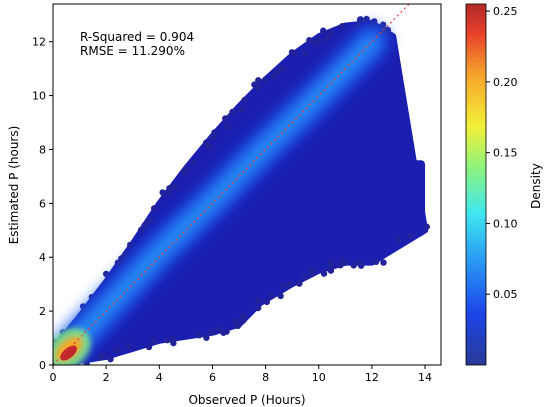 The height and width of the screenshot is (407, 548). I want to click on y-tick-label: 0, so click(42, 365).